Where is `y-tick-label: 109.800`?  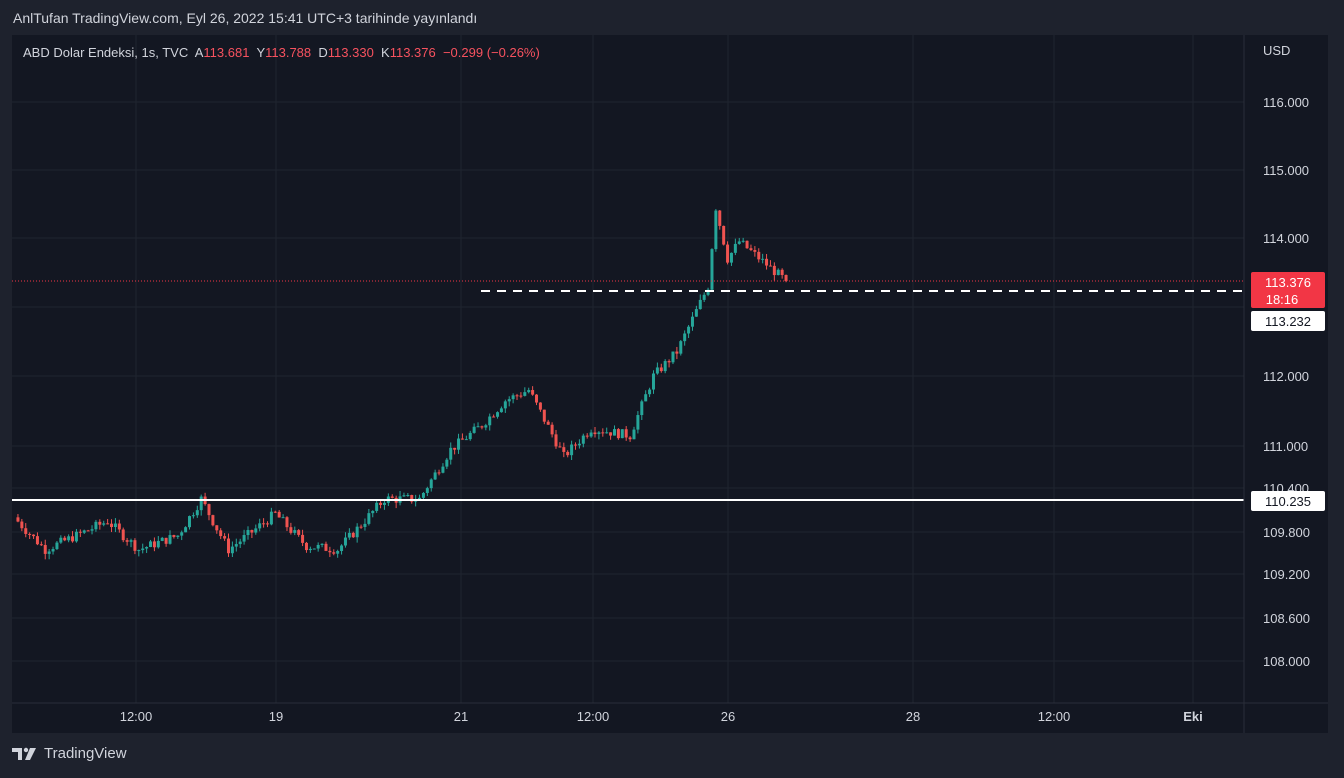 y-tick-label: 109.800 is located at coordinates (1286, 532).